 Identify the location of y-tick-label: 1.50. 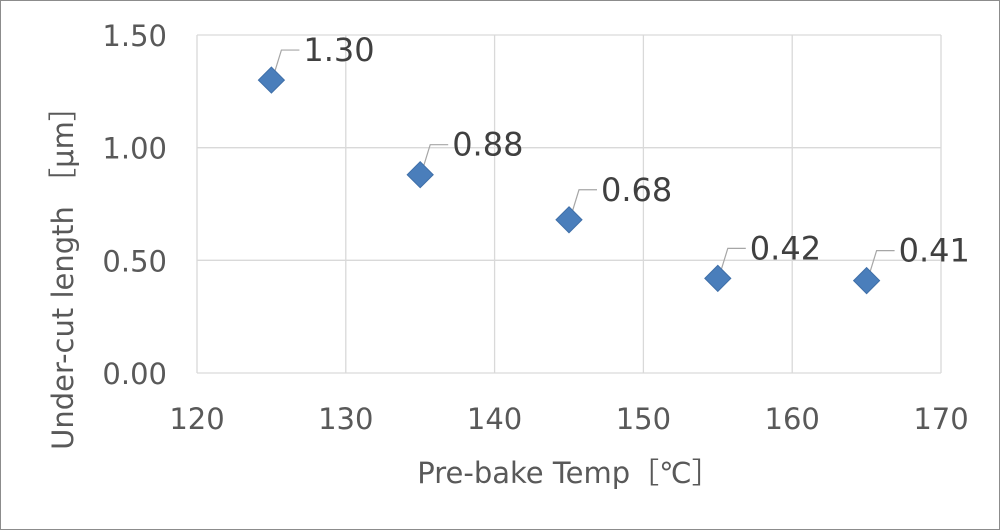
(134, 36).